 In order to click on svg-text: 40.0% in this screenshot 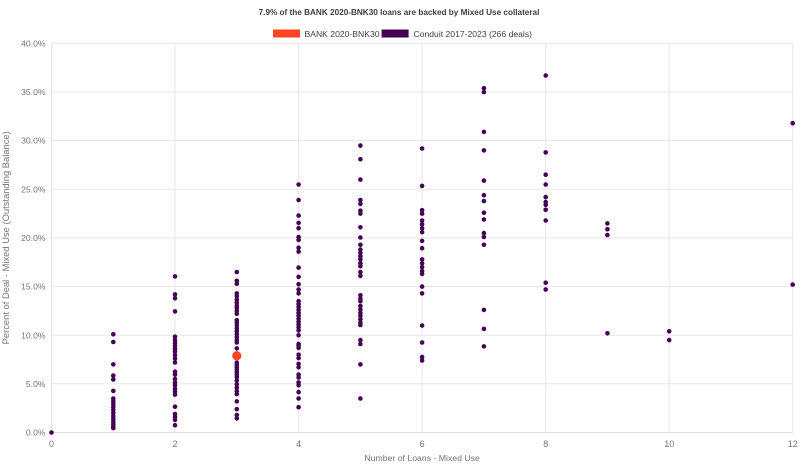, I will do `click(33, 43)`.